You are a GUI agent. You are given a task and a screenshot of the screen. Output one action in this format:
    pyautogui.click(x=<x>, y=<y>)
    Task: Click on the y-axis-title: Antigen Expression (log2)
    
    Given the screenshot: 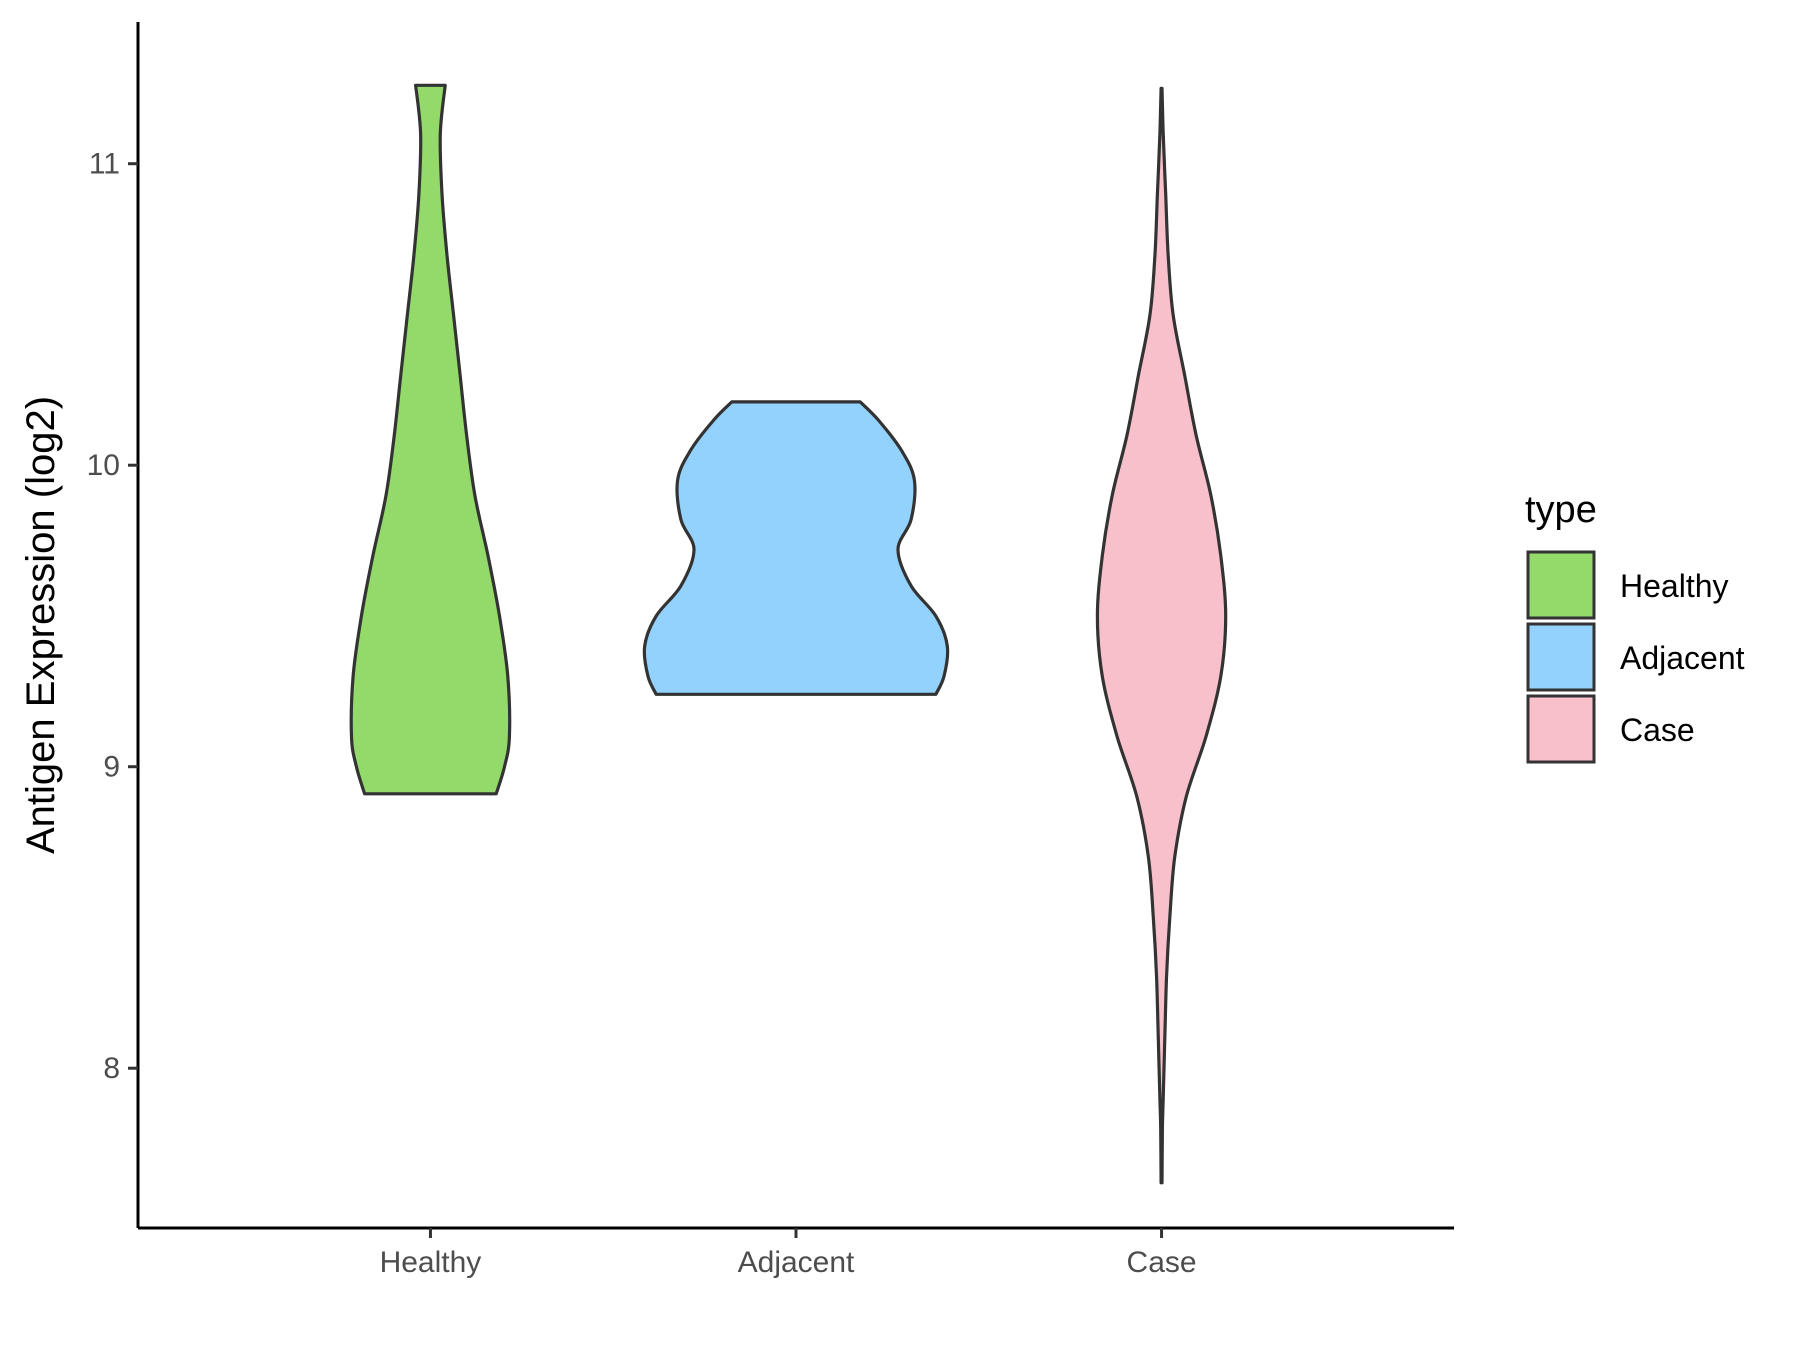 What is the action you would take?
    pyautogui.click(x=41, y=625)
    